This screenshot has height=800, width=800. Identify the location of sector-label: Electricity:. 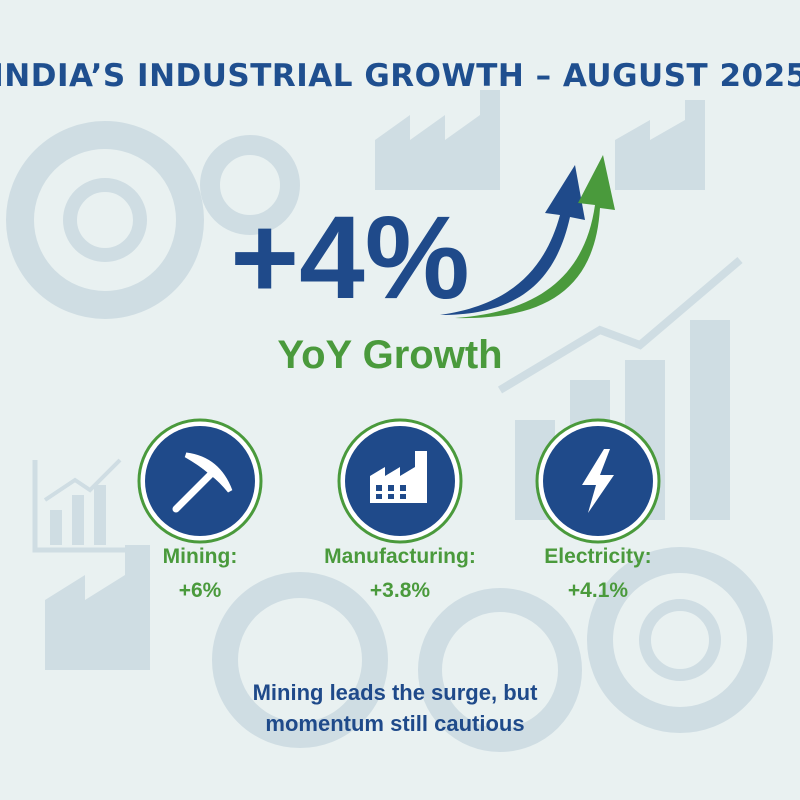
(597, 556).